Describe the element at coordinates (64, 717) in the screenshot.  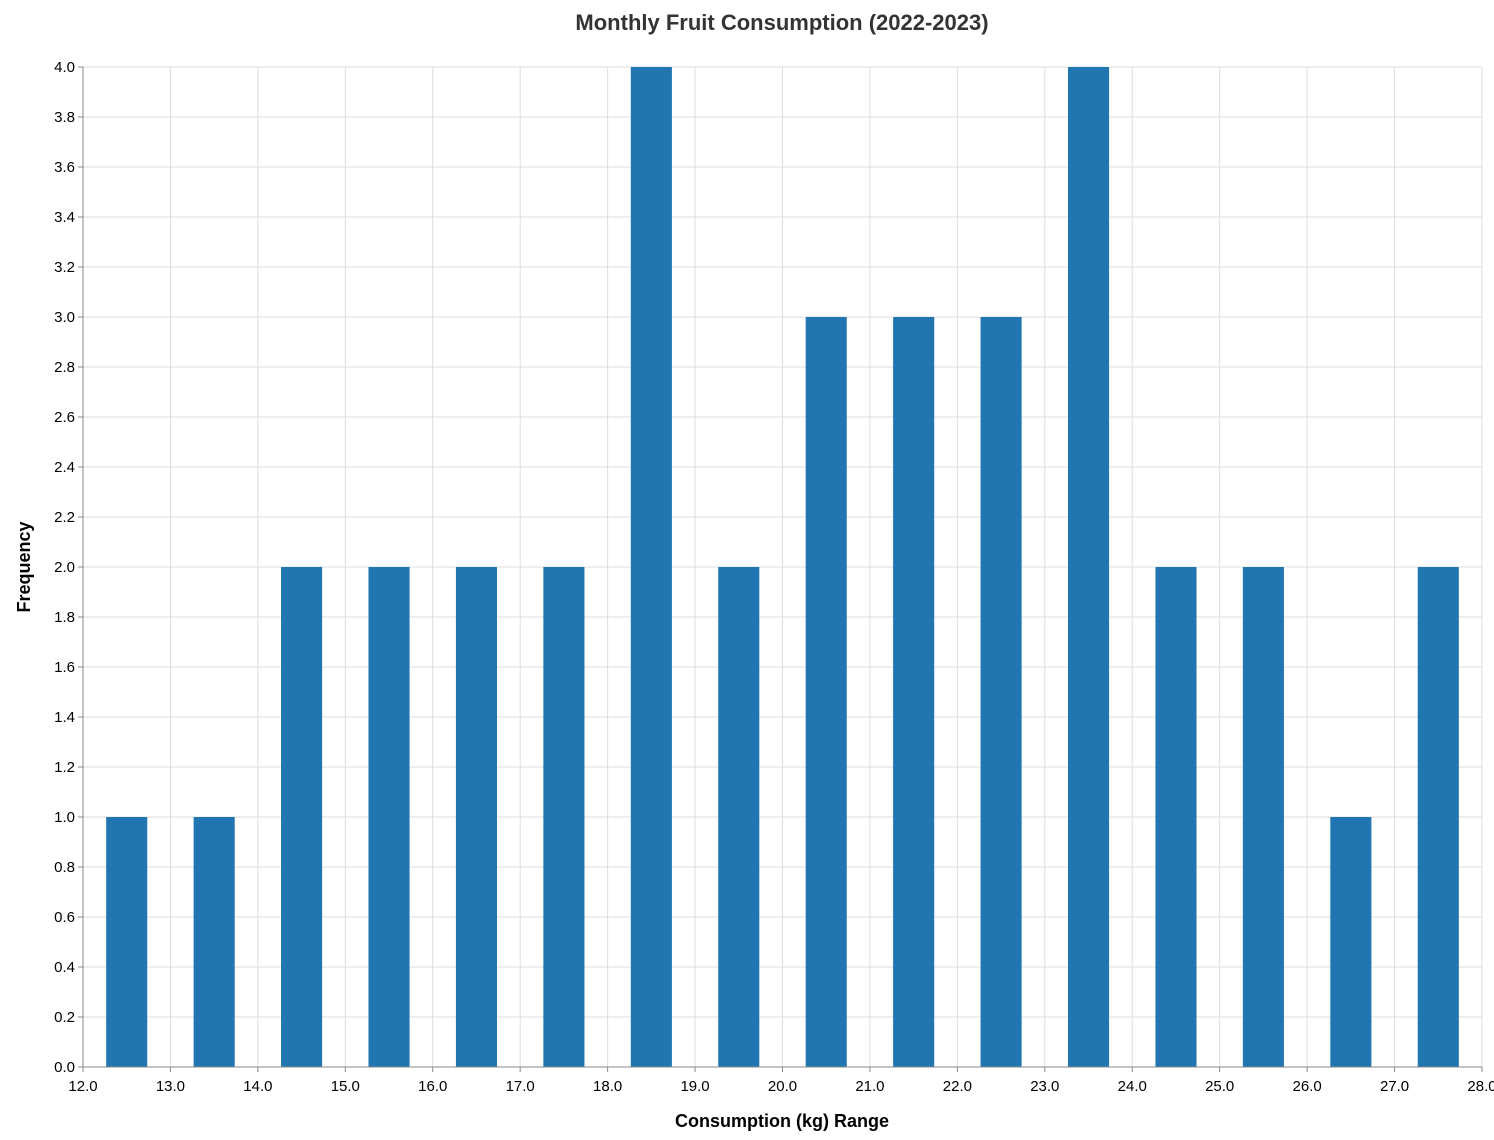
I see `y-tick-label: 1.4` at that location.